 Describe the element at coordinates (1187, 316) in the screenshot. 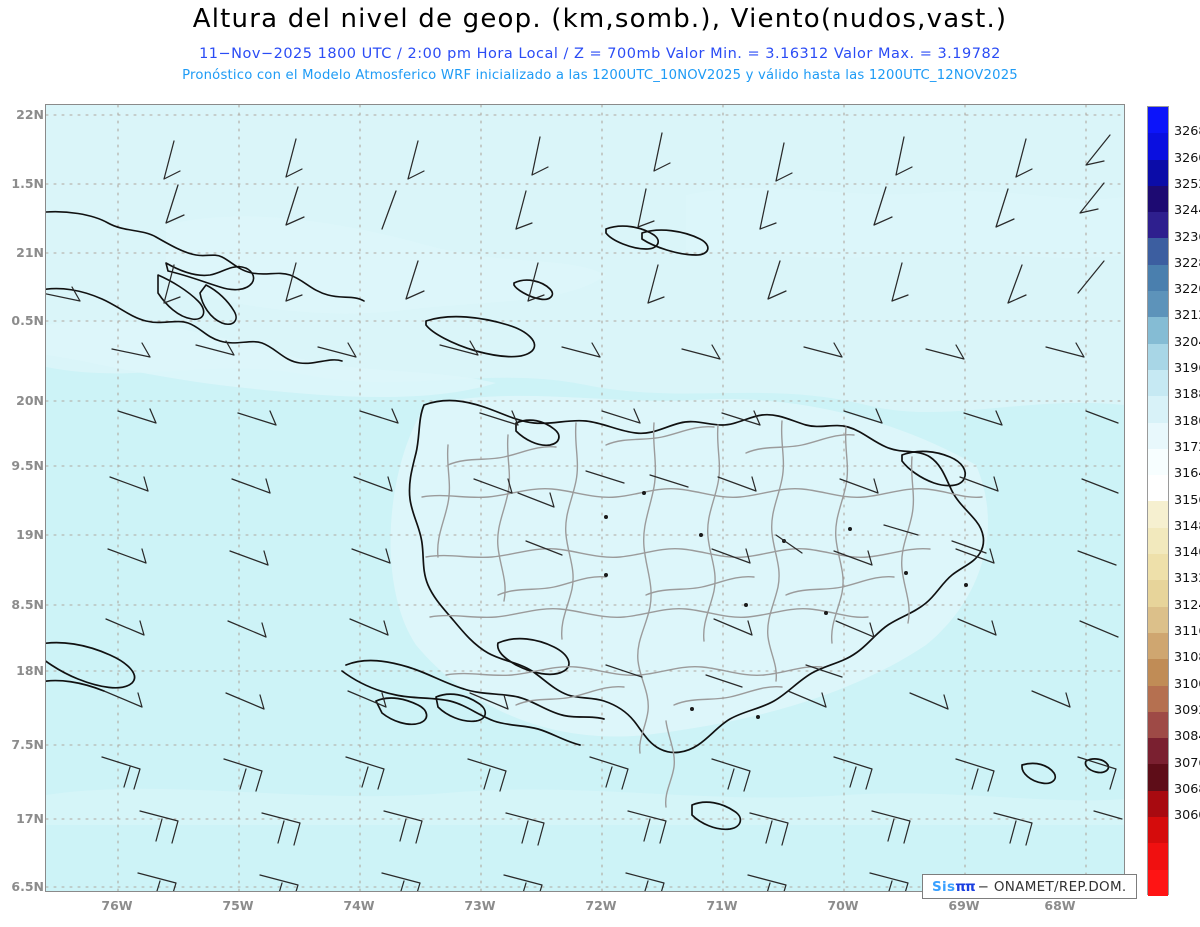

I see `colorbar-tick-label: 3212` at that location.